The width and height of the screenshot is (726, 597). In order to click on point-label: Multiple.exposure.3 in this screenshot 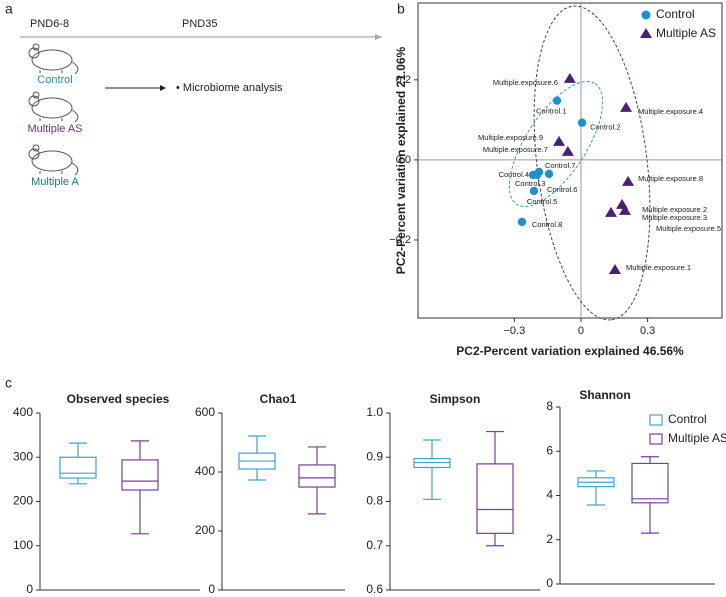, I will do `click(674, 217)`.